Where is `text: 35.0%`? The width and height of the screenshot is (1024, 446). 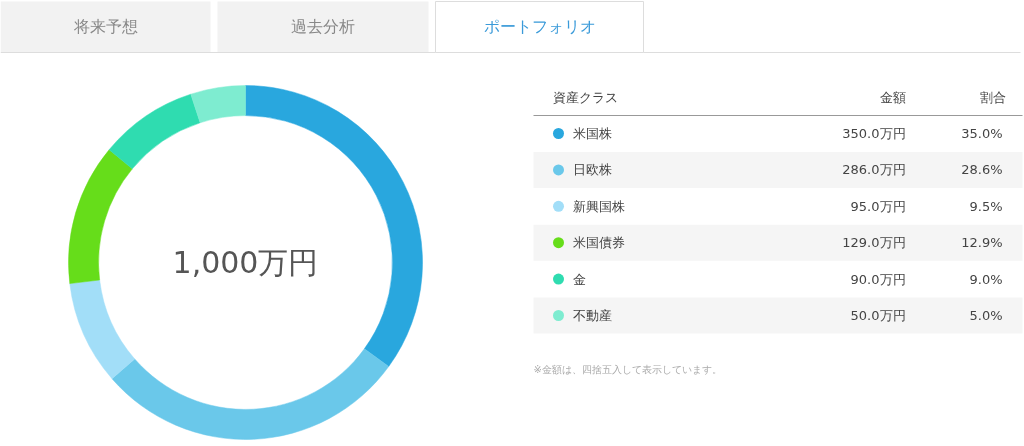
text: 35.0% is located at coordinates (982, 133).